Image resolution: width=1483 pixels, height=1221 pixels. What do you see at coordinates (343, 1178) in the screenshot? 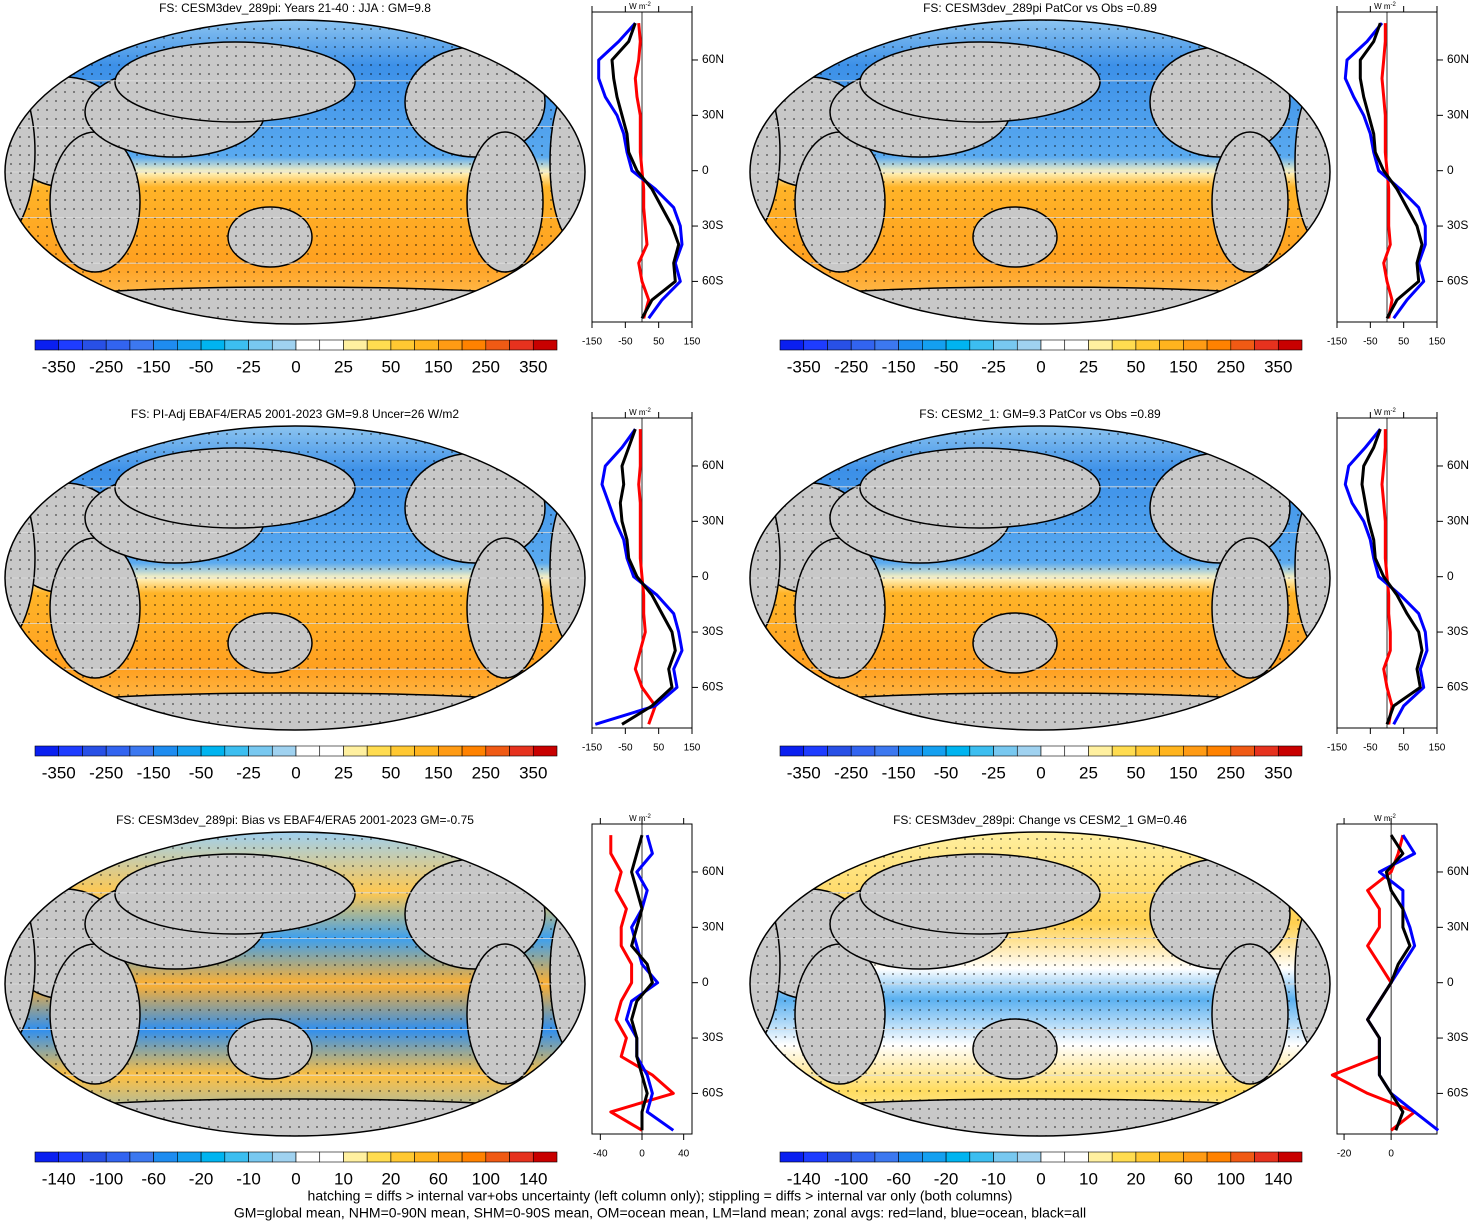
I see `colorbar-label: 10` at bounding box center [343, 1178].